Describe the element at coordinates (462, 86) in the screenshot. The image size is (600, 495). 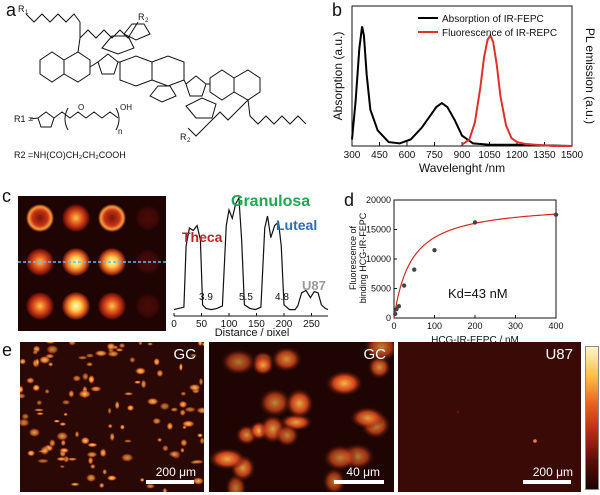
I see `absorption-line` at that location.